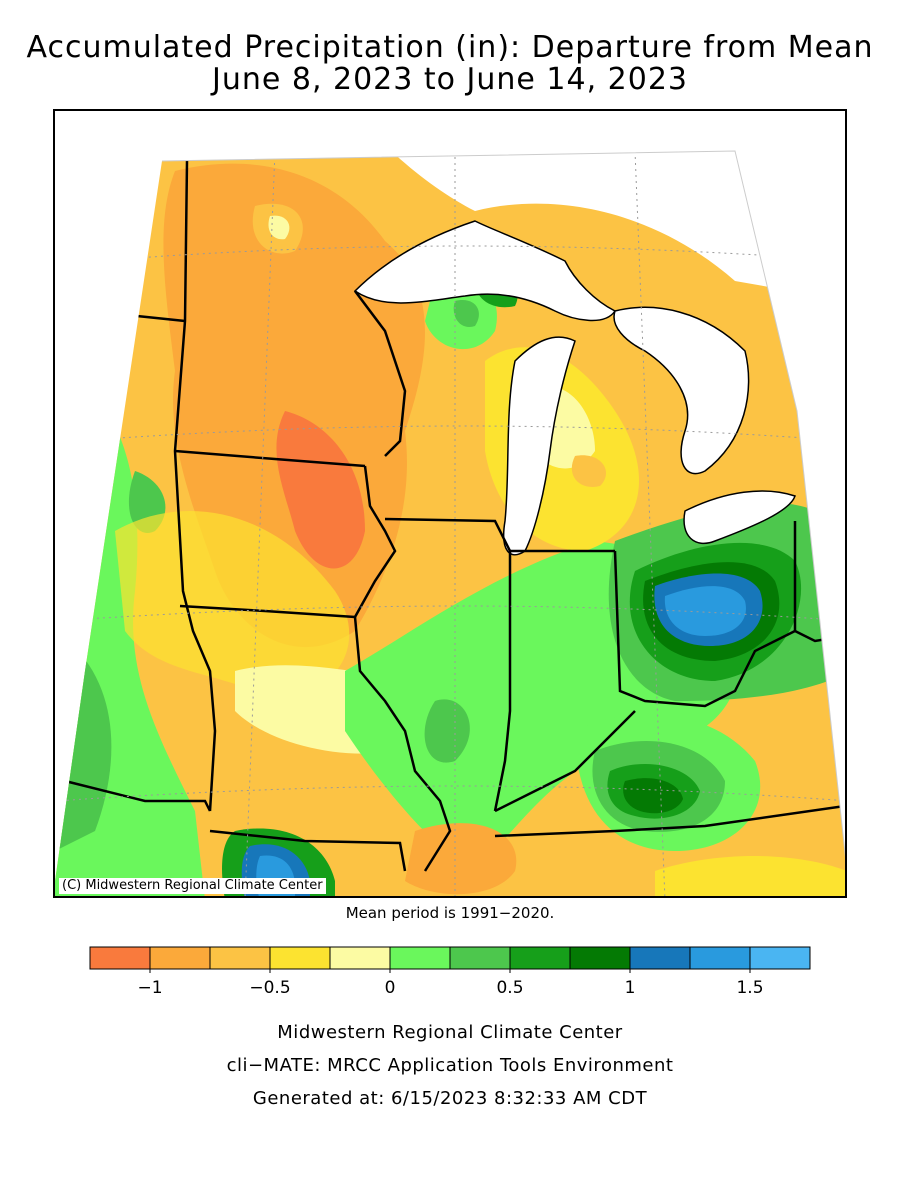 Image resolution: width=900 pixels, height=1200 pixels. Describe the element at coordinates (450, 1032) in the screenshot. I see `footer-org: Midwestern Regional Climate Center` at that location.